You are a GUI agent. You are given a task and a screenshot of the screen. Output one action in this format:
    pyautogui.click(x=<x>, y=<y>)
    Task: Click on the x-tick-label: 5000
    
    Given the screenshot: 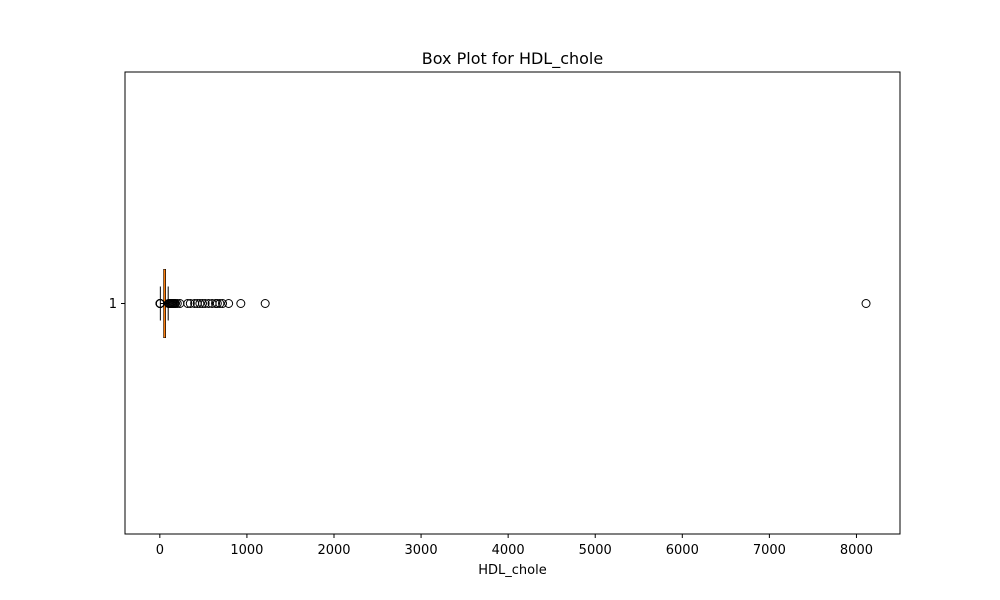 What is the action you would take?
    pyautogui.click(x=595, y=550)
    